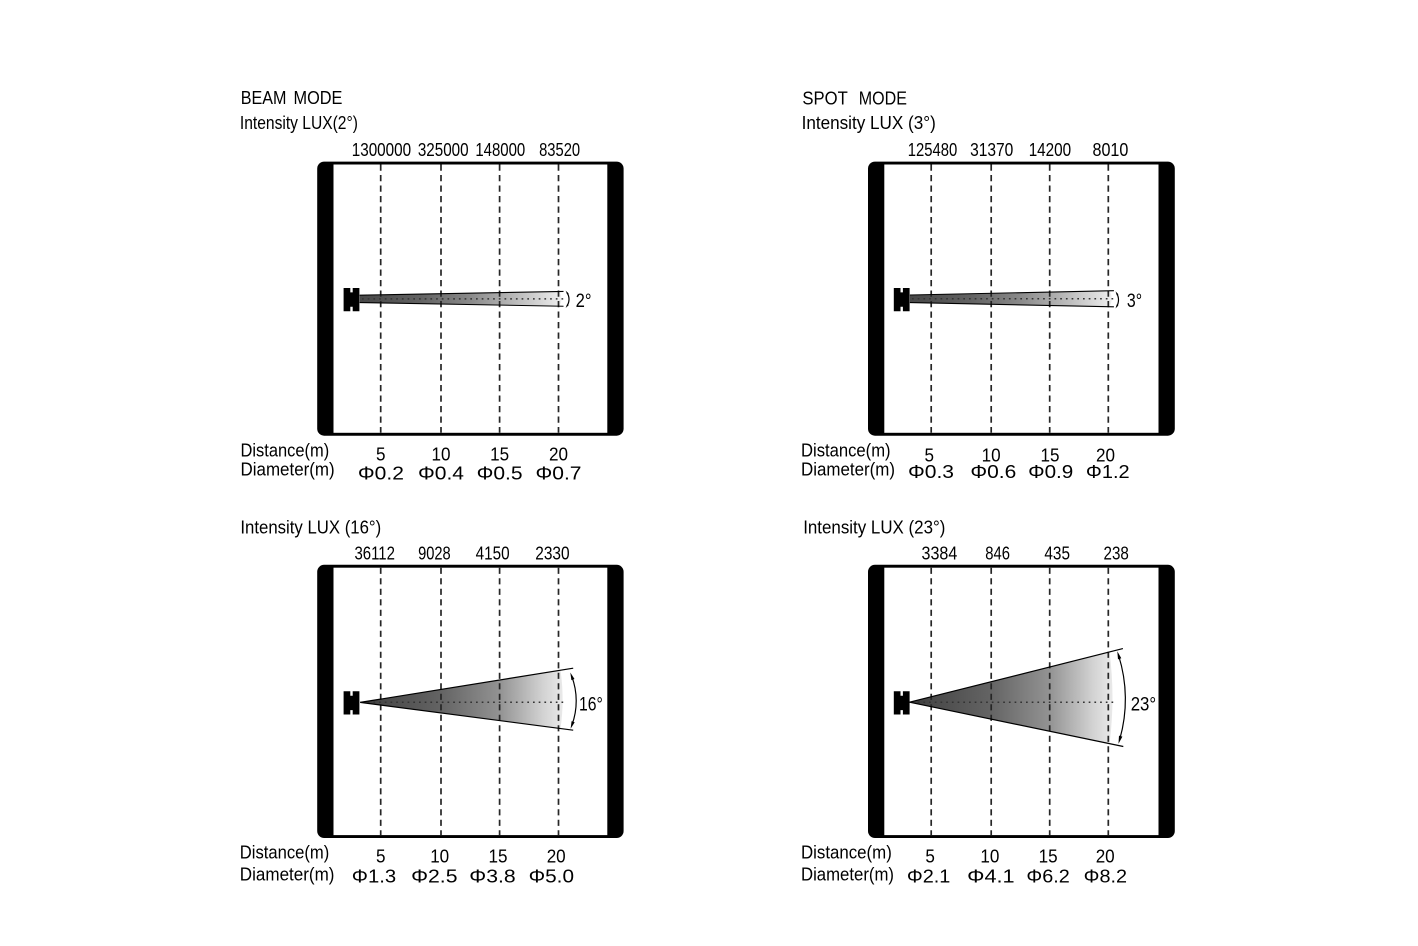 Image resolution: width=1418 pixels, height=946 pixels. What do you see at coordinates (933, 150) in the screenshot?
I see `svg-text: 125480` at bounding box center [933, 150].